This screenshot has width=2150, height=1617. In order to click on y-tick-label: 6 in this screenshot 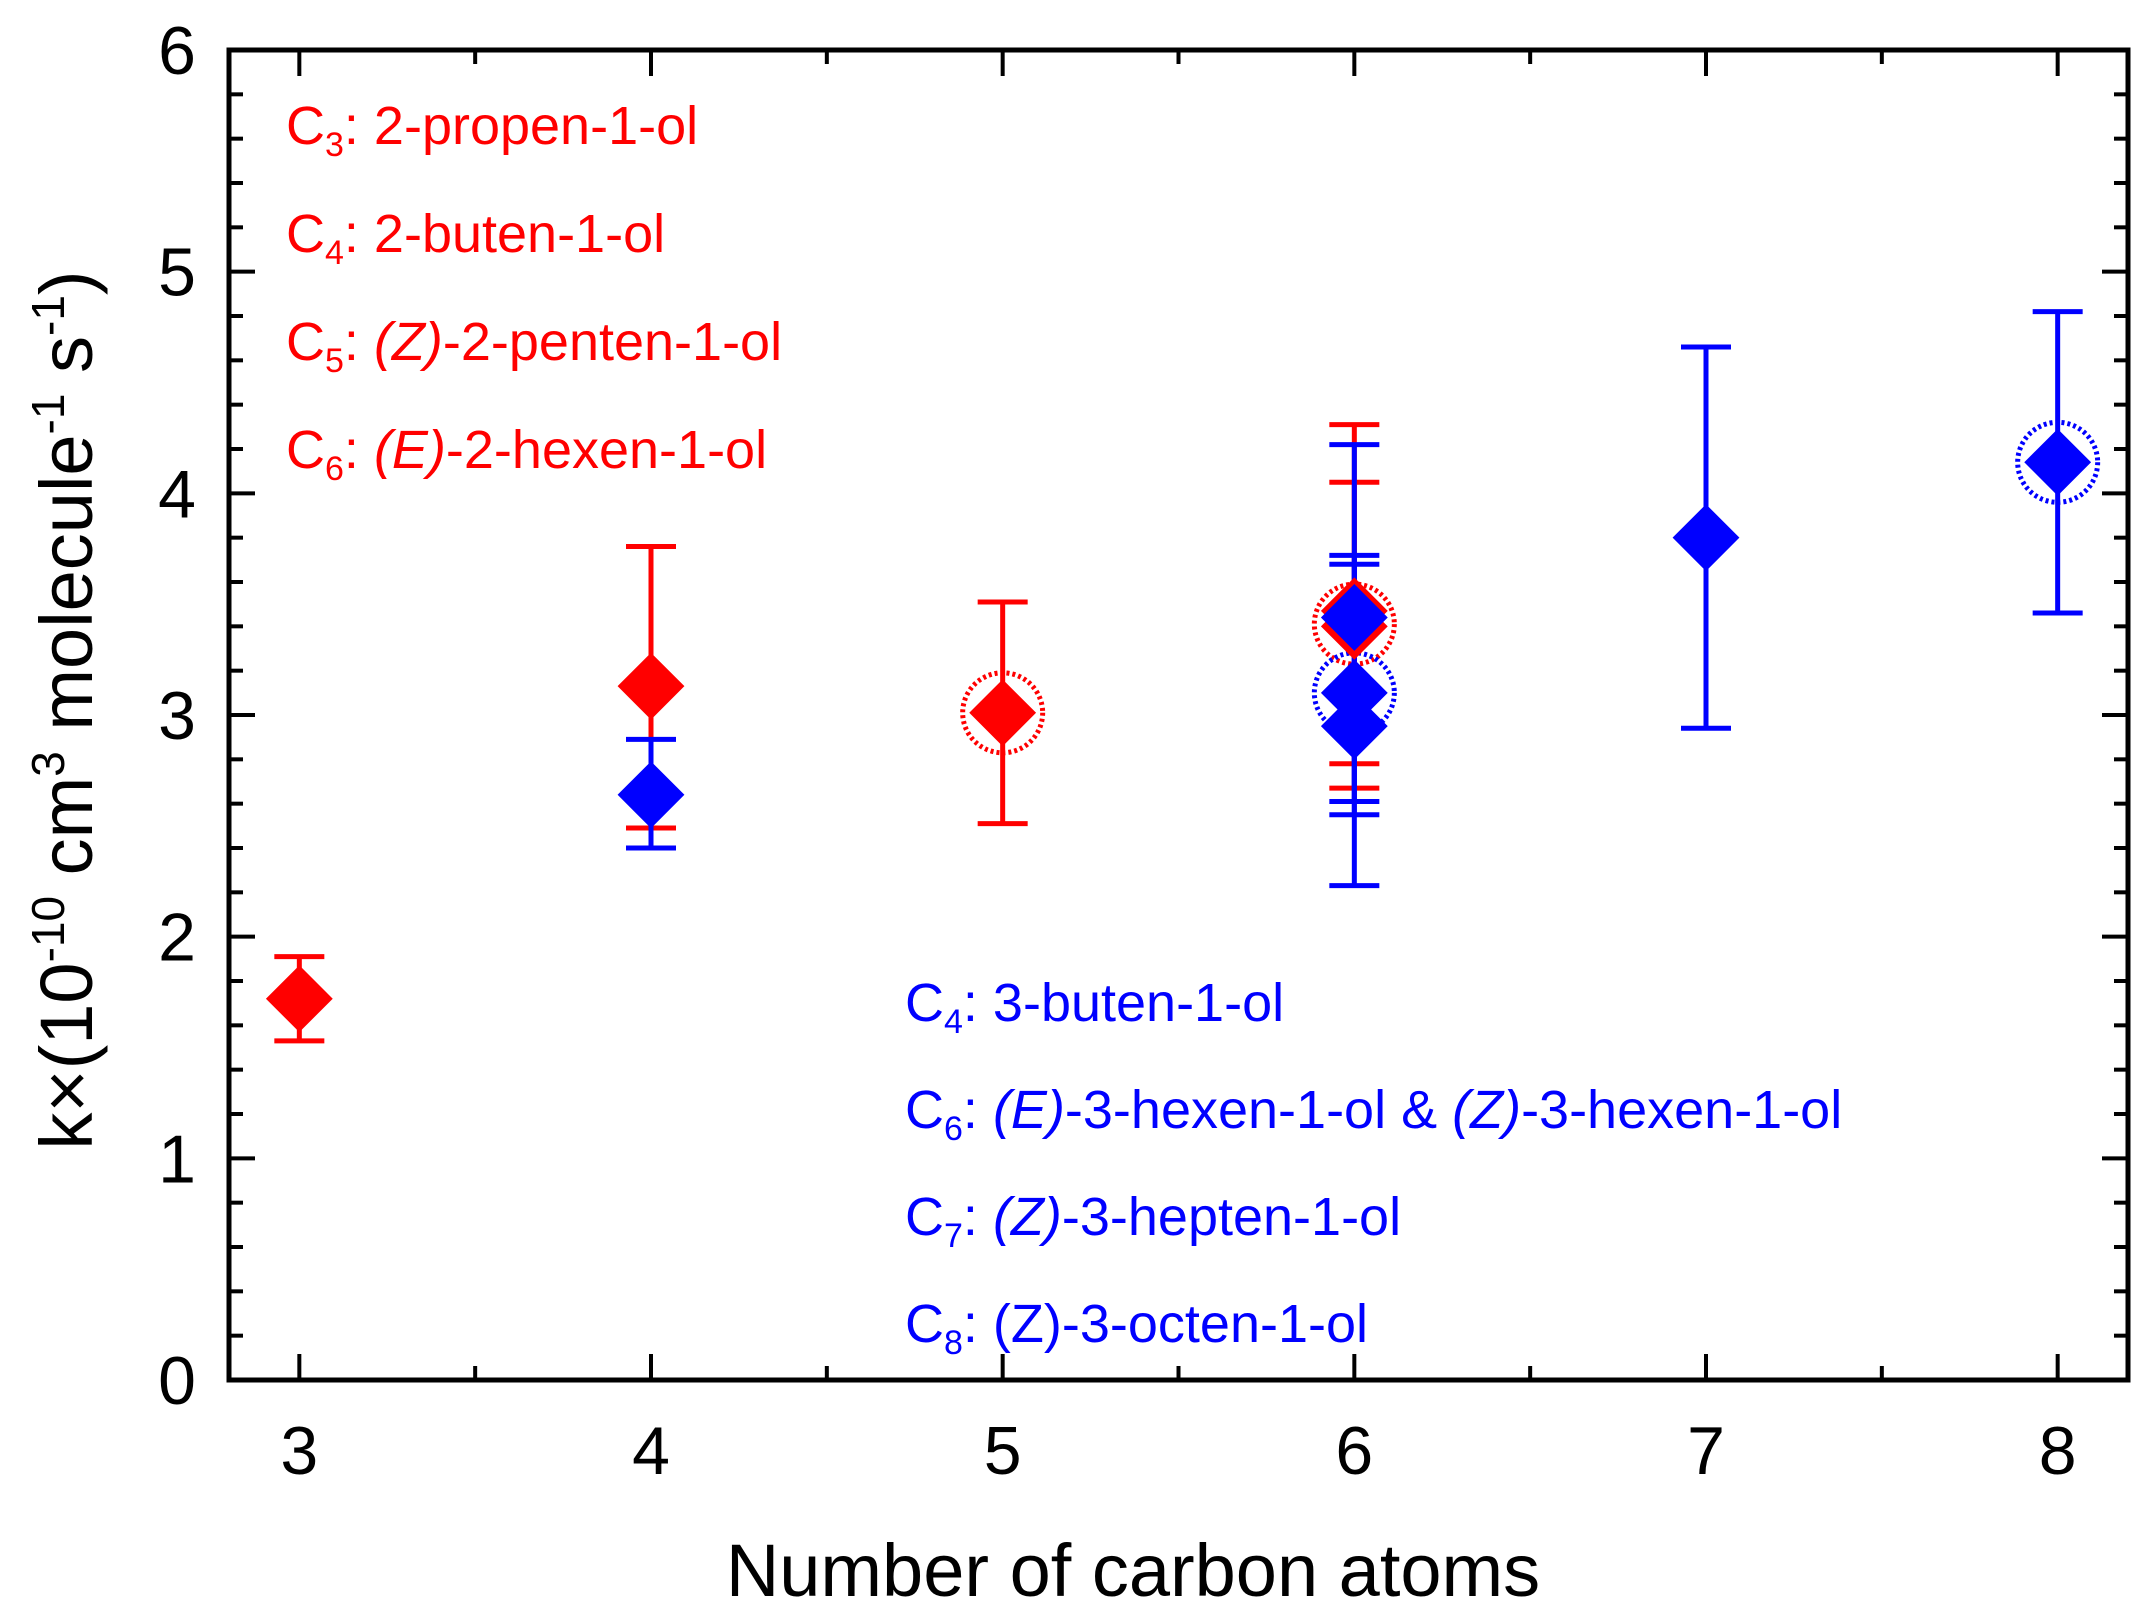, I will do `click(177, 51)`.